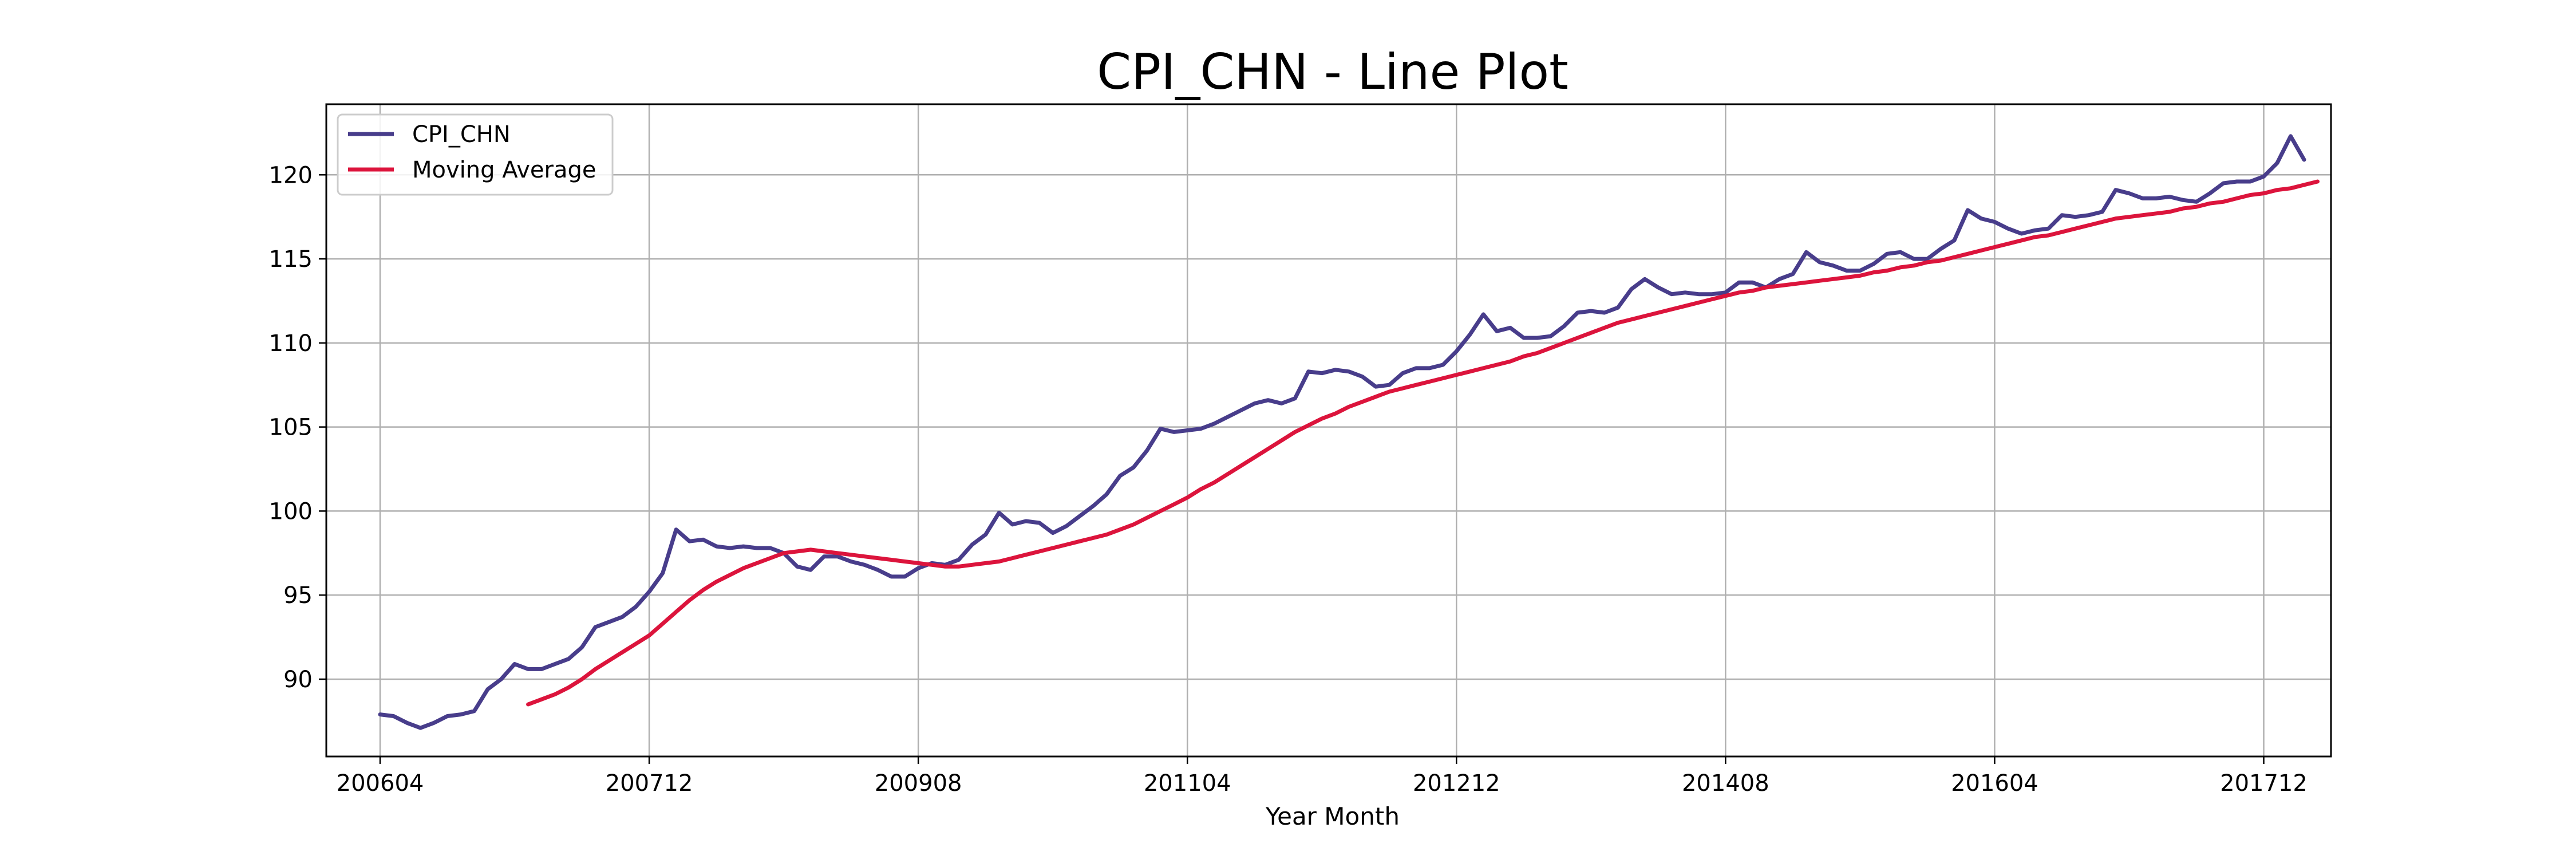 This screenshot has height=859, width=2576. Describe the element at coordinates (2264, 783) in the screenshot. I see `x-tick-label: 201712` at that location.